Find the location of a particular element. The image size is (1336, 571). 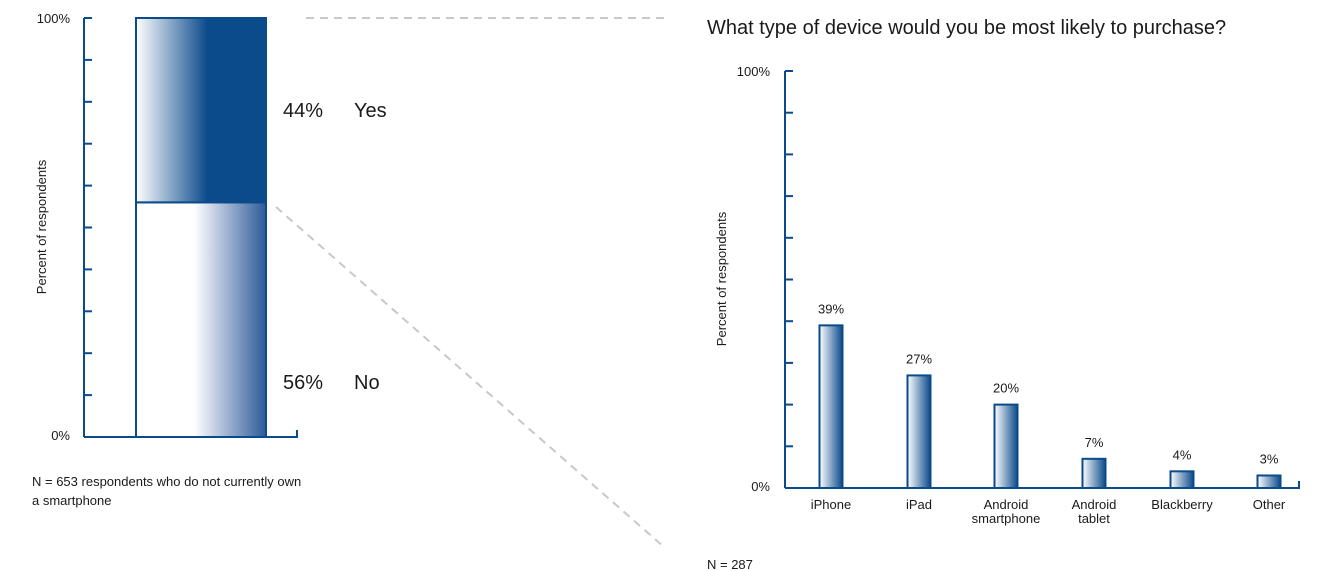

bar-iphone is located at coordinates (831, 406).